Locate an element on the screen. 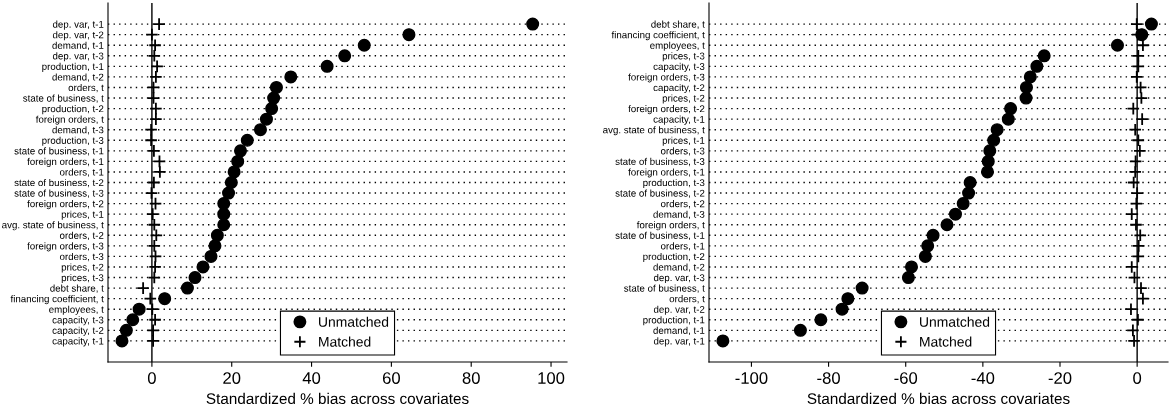 The width and height of the screenshot is (1171, 414). x-tick-label: 80 is located at coordinates (471, 378).